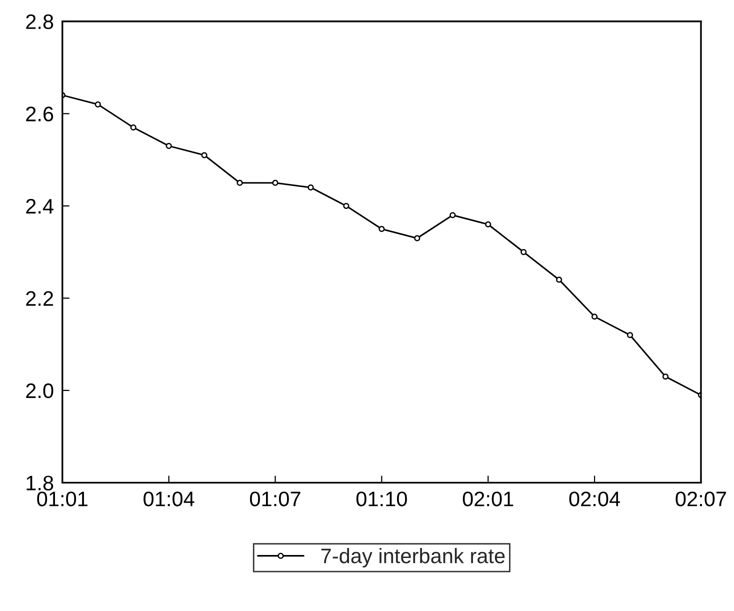 Image resolution: width=734 pixels, height=611 pixels. What do you see at coordinates (40, 390) in the screenshot?
I see `y-tick-label: 2.0` at bounding box center [40, 390].